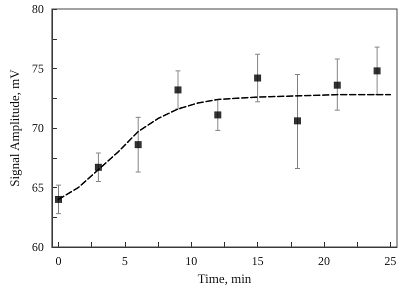 This screenshot has height=292, width=400. Describe the element at coordinates (258, 261) in the screenshot. I see `x-tick-label: 15` at that location.